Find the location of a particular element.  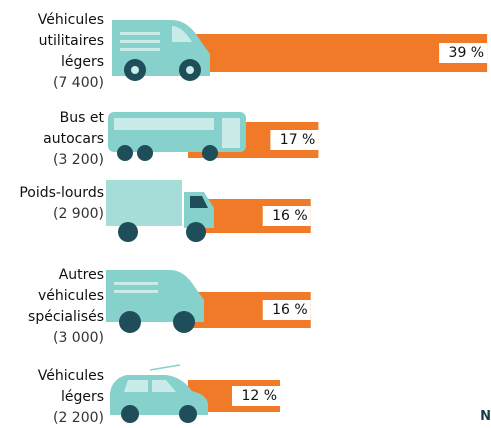

category-label: Véhicules utilitaires légers (7 400) is located at coordinates (52, 52).